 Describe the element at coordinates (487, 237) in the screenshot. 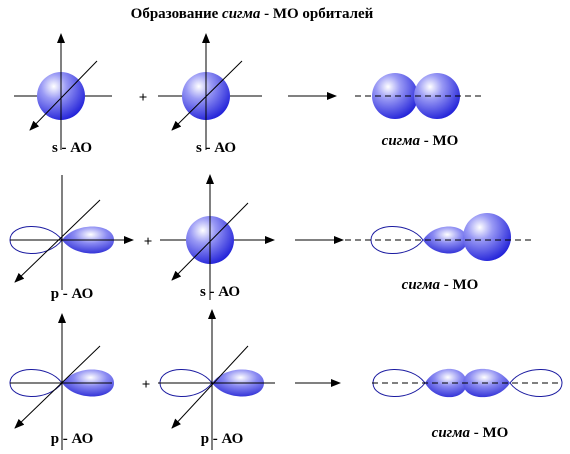

I see `s-orbital` at that location.